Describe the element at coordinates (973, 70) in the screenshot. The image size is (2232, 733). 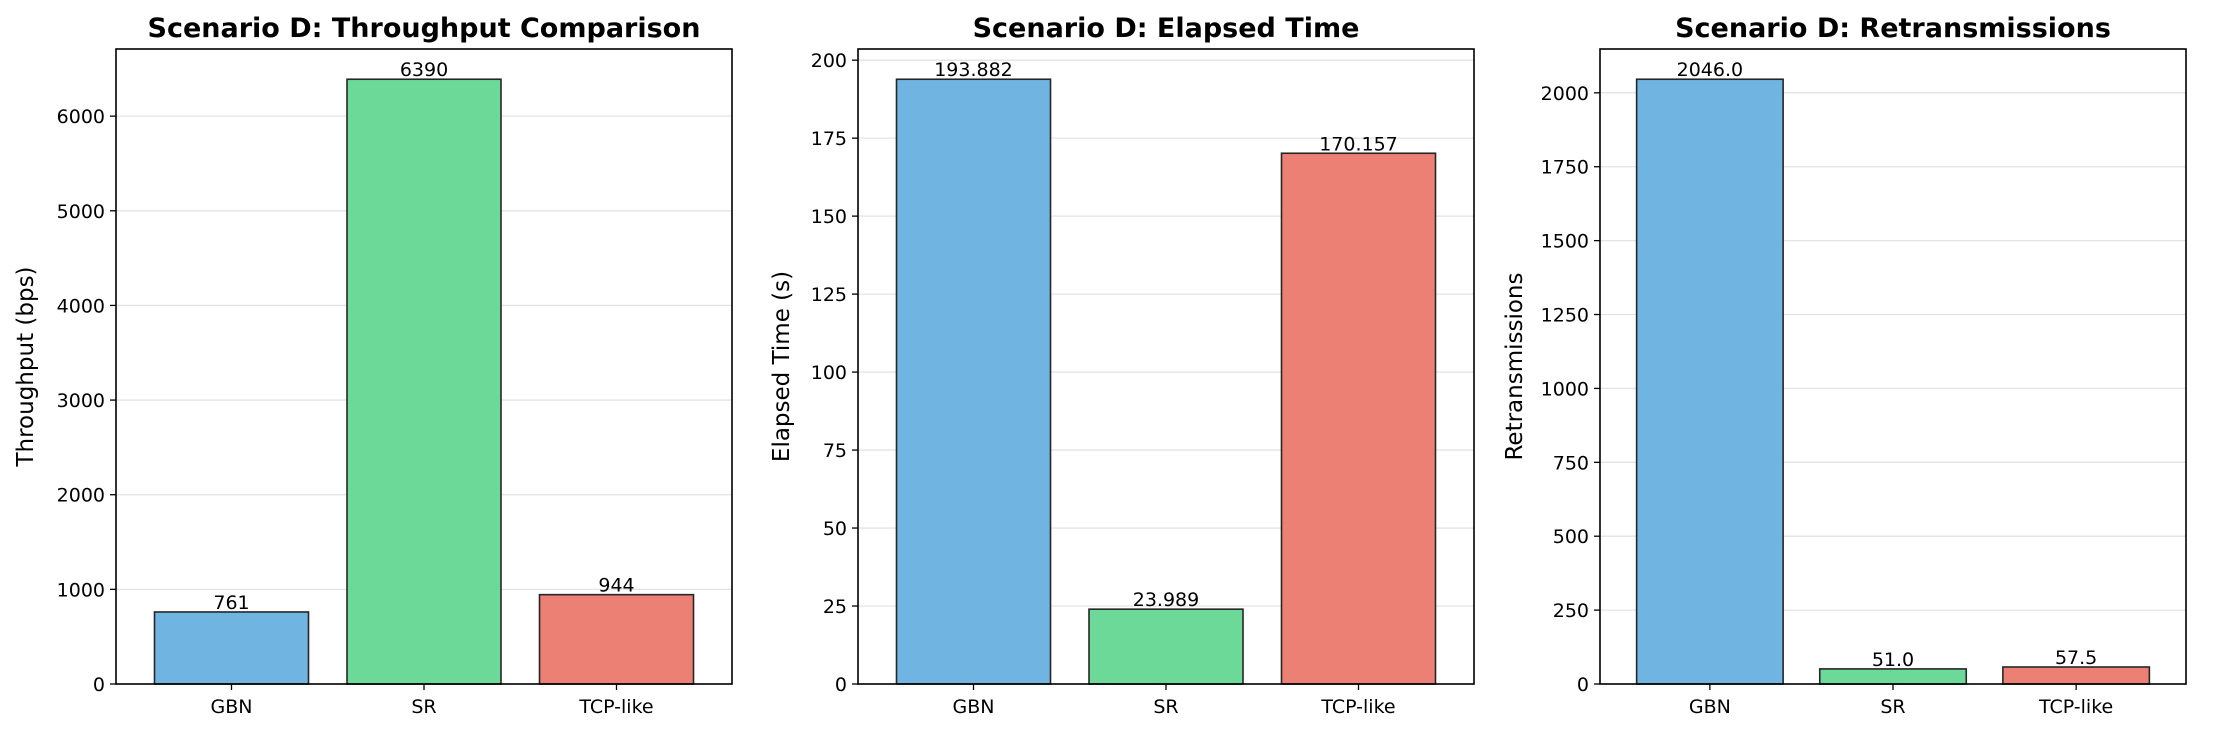
I see `data-label: 193.882` at that location.